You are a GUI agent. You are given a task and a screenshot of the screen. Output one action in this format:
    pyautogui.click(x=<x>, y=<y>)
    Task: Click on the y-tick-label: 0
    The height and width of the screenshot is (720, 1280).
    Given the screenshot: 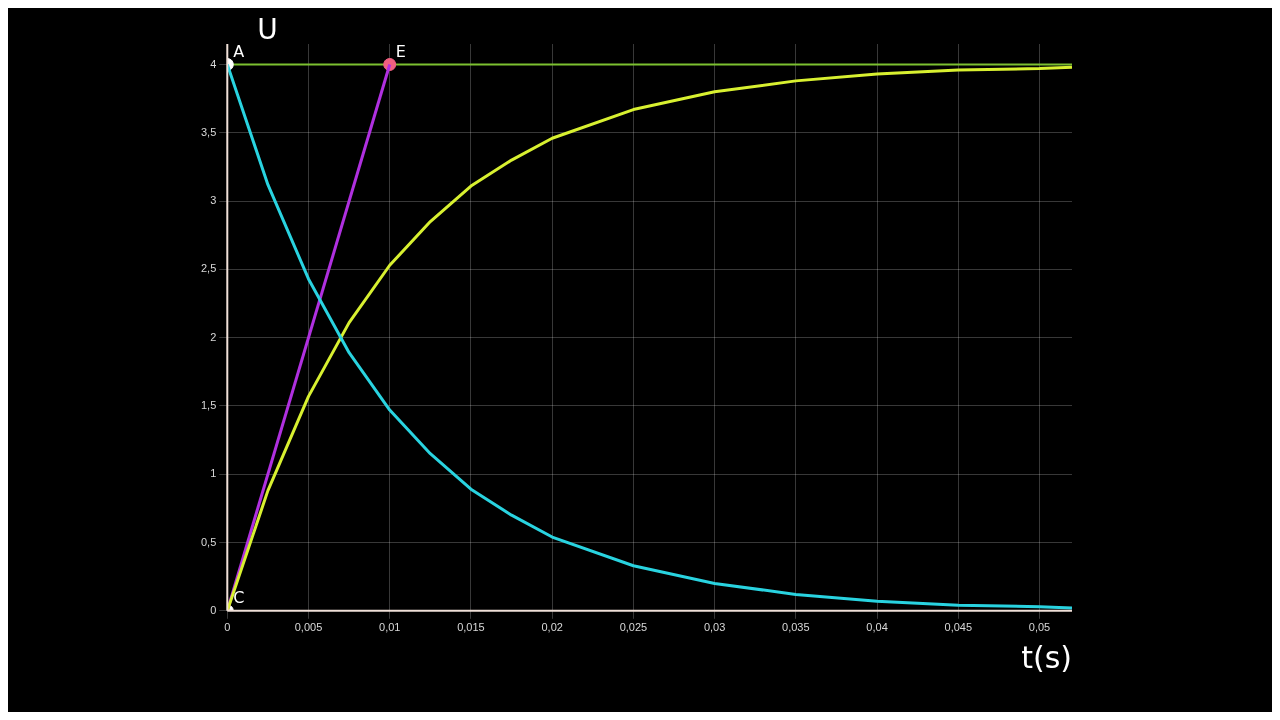 What is the action you would take?
    pyautogui.click(x=213, y=609)
    